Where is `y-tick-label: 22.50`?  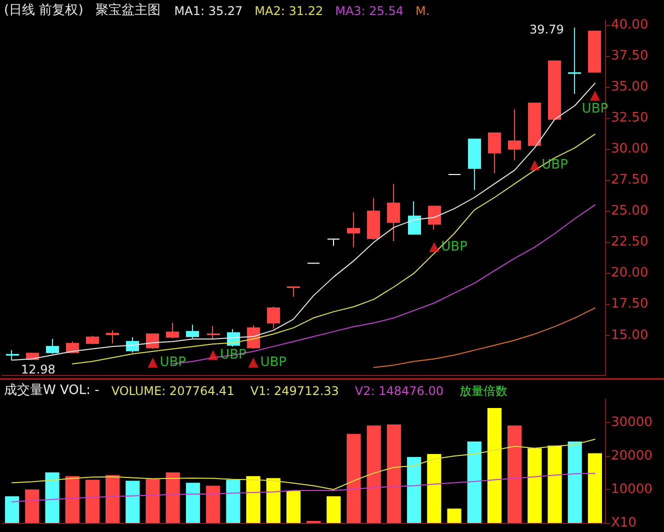 y-tick-label: 22.50 is located at coordinates (629, 242).